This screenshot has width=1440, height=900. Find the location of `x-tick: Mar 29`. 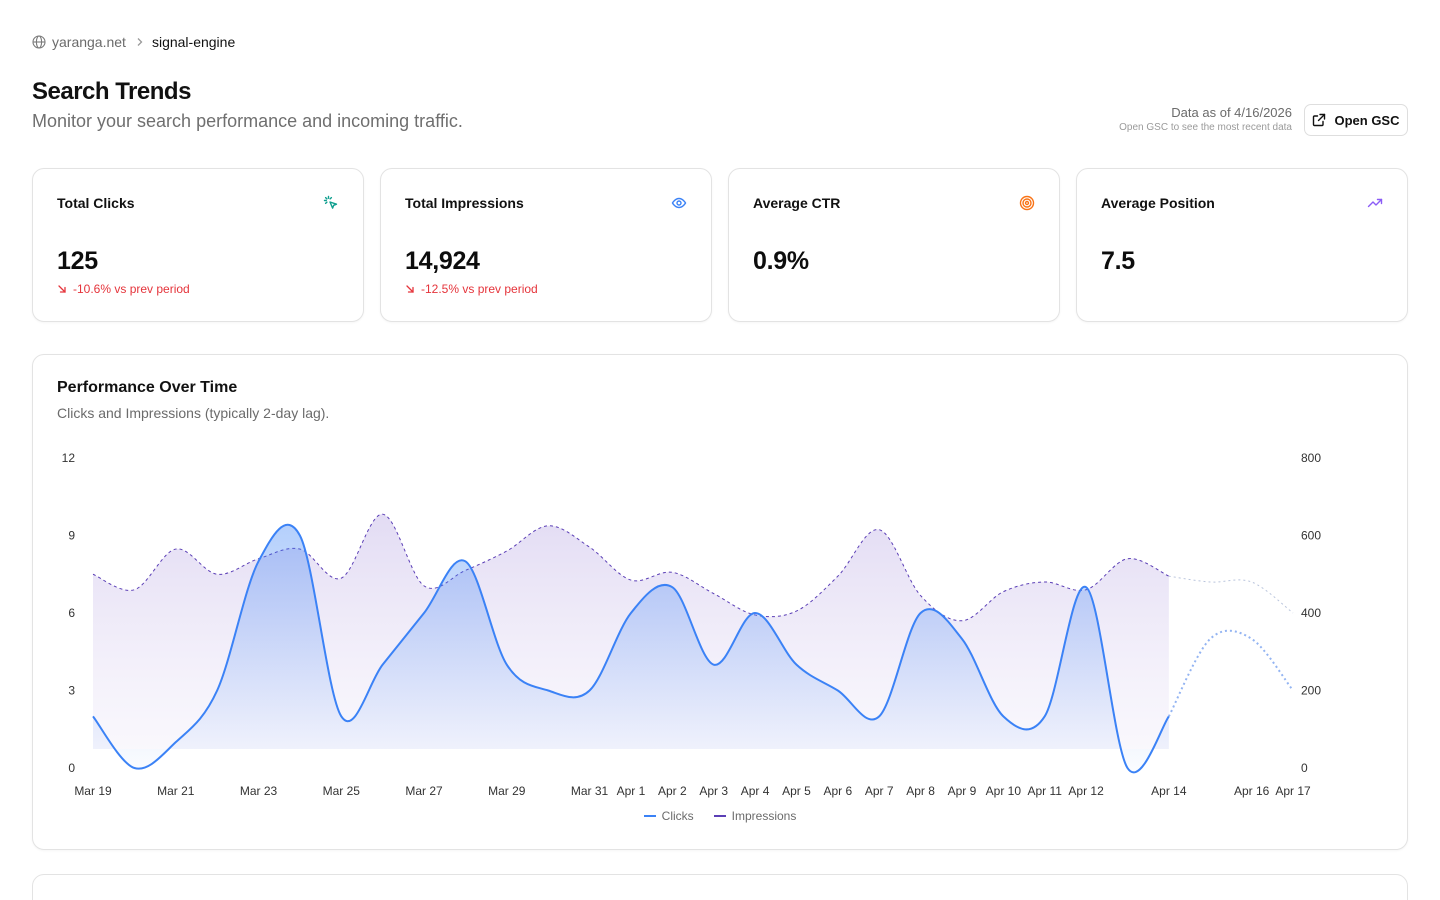

x-tick: Mar 29 is located at coordinates (507, 791).